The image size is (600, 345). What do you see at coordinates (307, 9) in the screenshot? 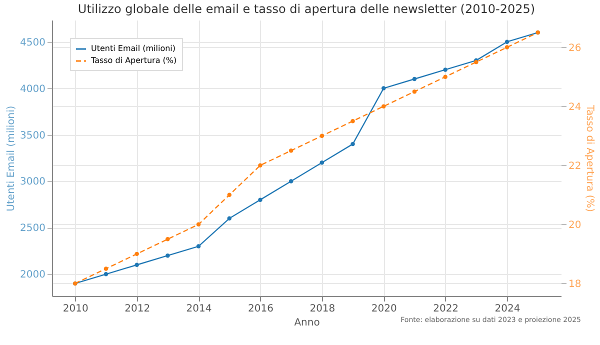
I see `chart-title: Utilizzo globale delle email e tasso di apertura delle newsletter (2010-2025)` at bounding box center [307, 9].